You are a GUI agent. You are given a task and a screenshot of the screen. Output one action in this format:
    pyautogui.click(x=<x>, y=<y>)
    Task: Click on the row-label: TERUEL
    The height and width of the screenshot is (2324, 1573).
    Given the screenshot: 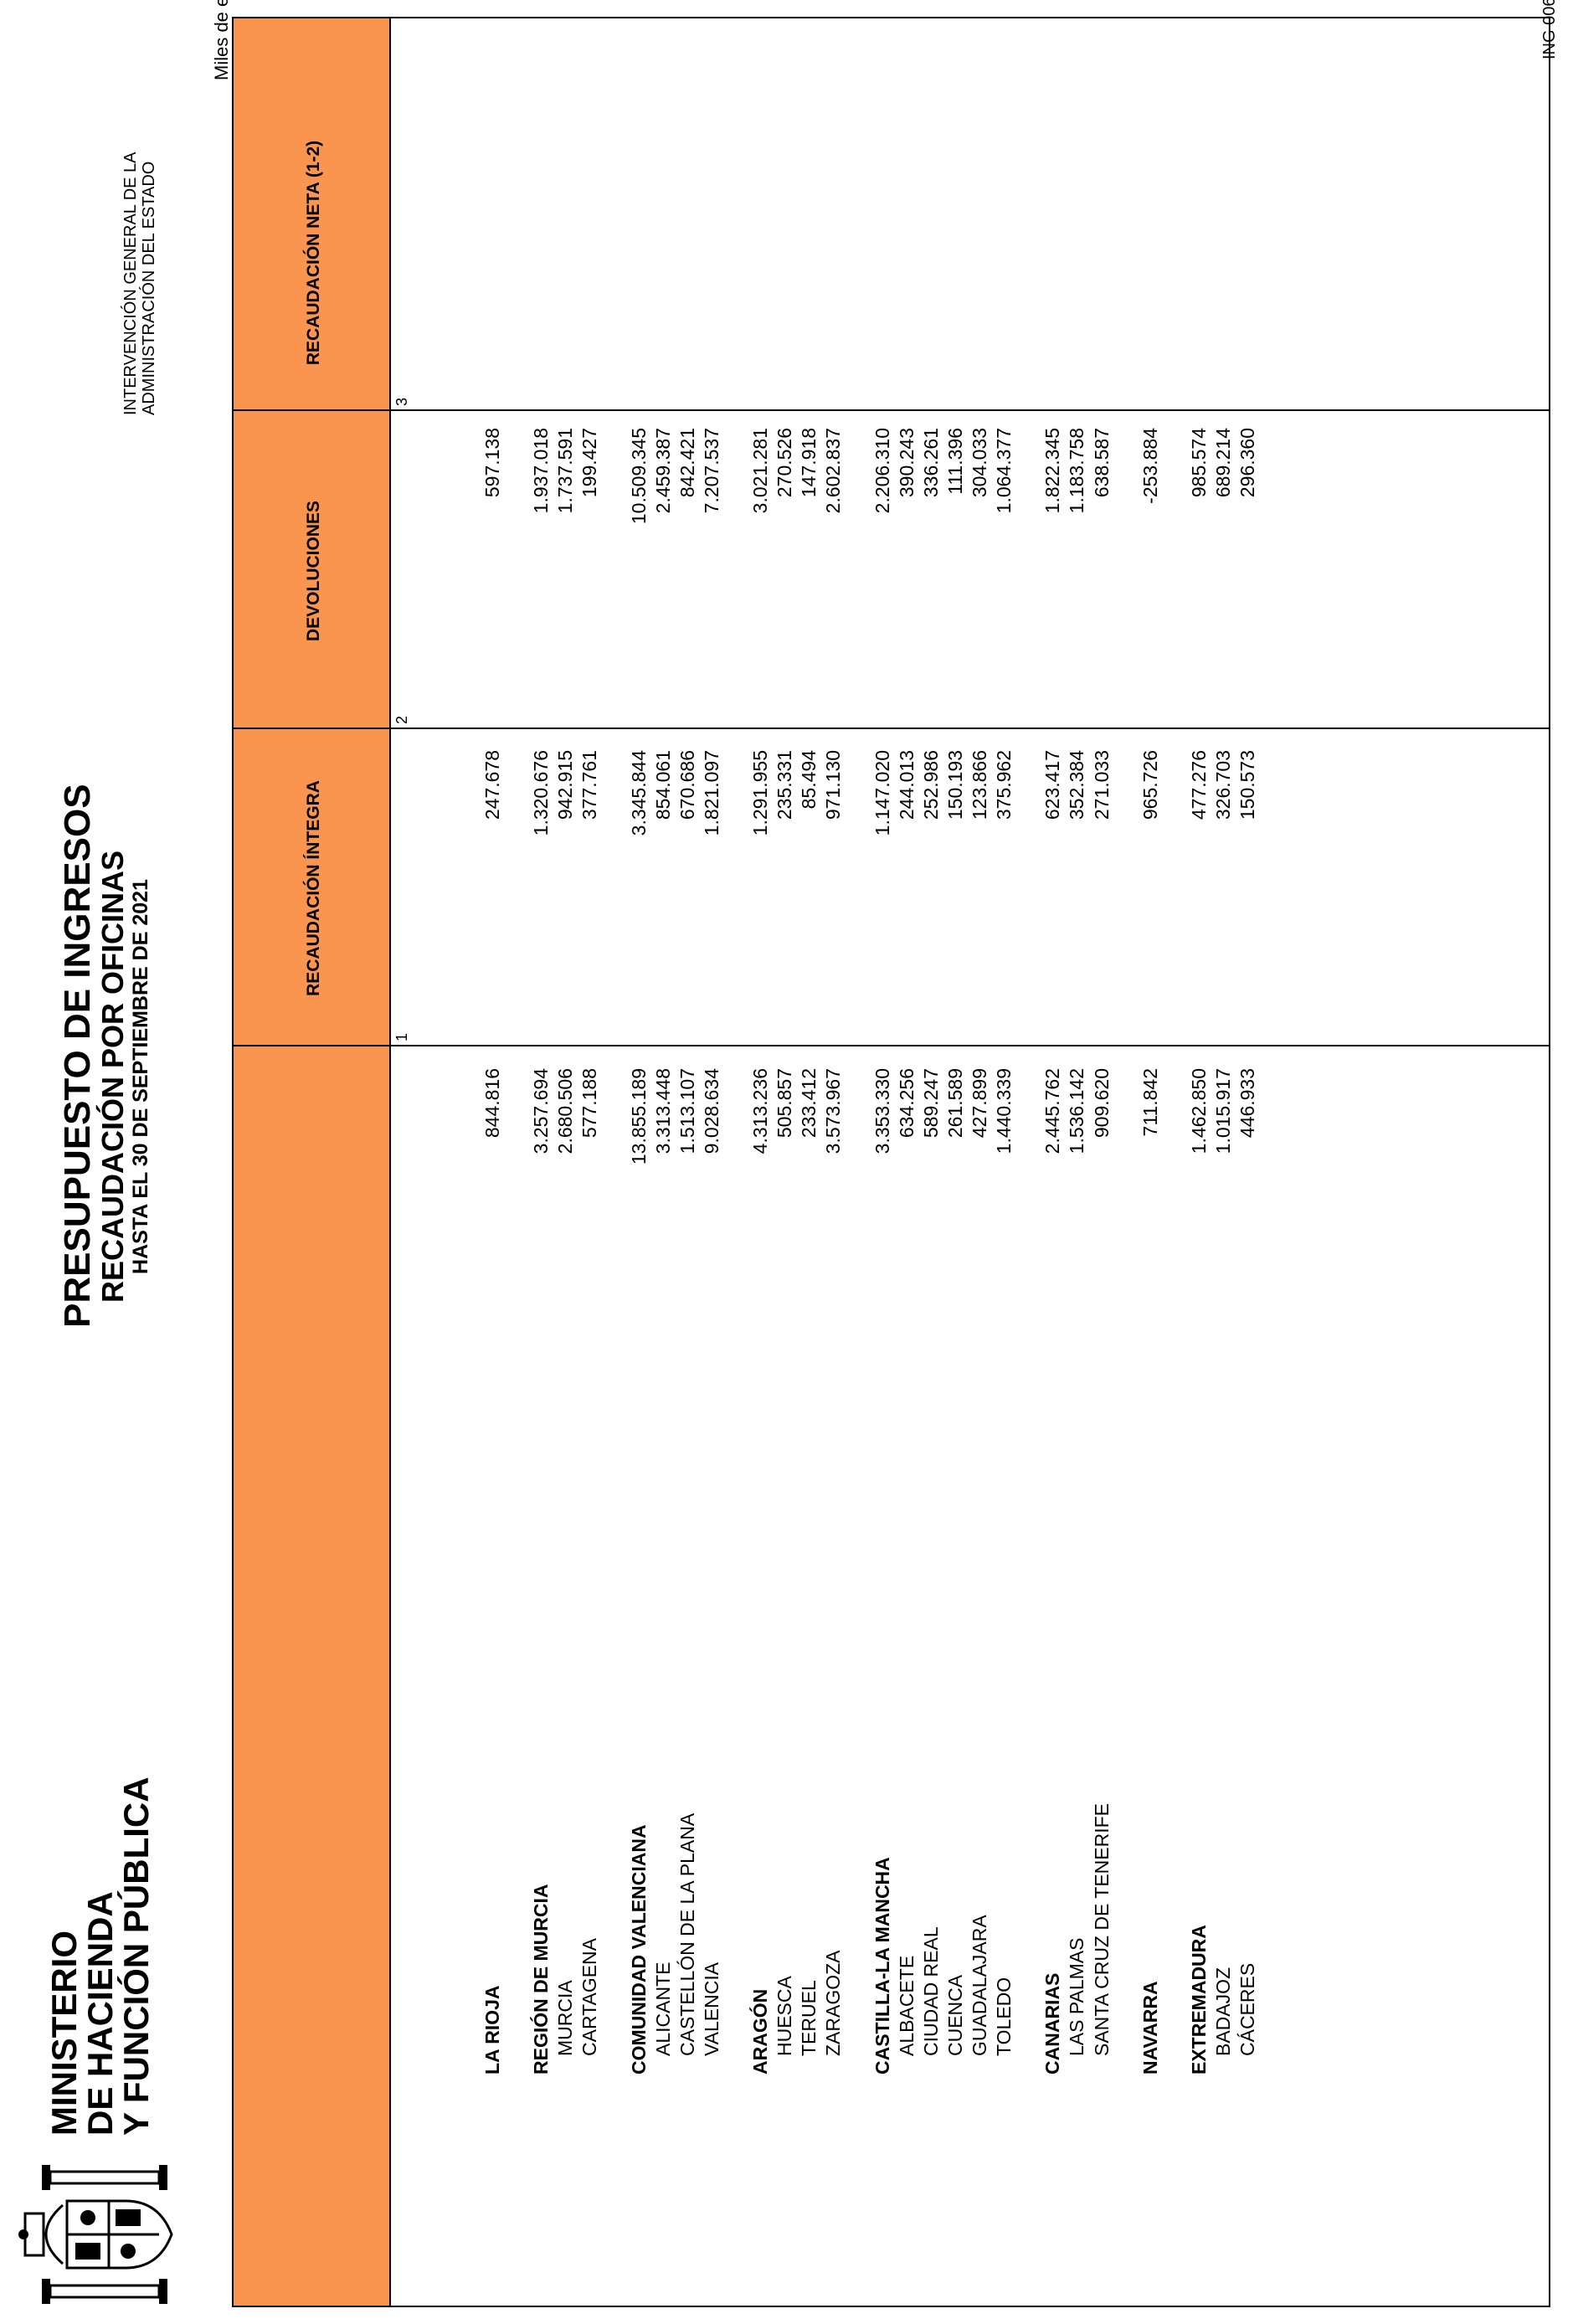 What is the action you would take?
    pyautogui.click(x=809, y=2018)
    